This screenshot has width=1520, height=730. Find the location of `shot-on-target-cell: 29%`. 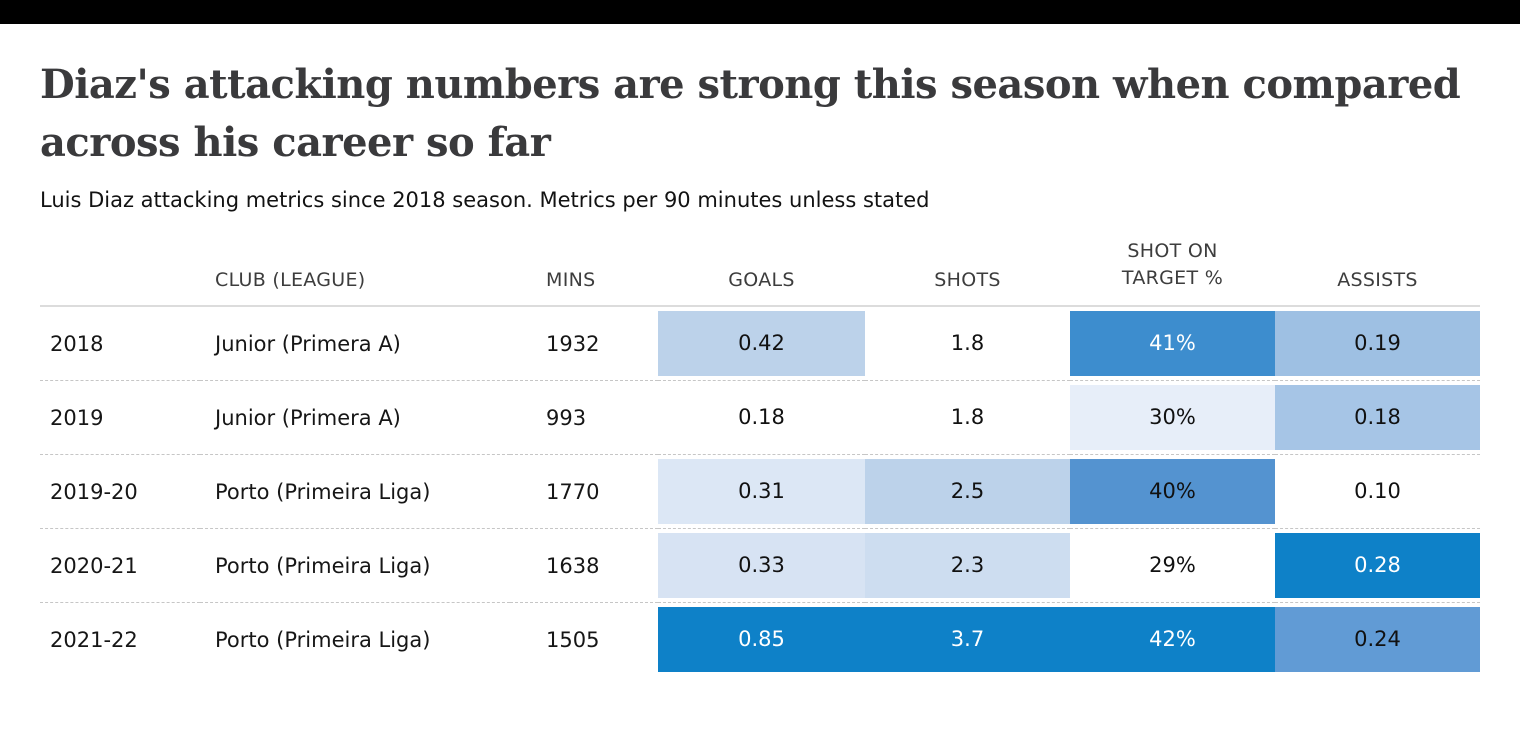

shot-on-target-cell: 29% is located at coordinates (1172, 566).